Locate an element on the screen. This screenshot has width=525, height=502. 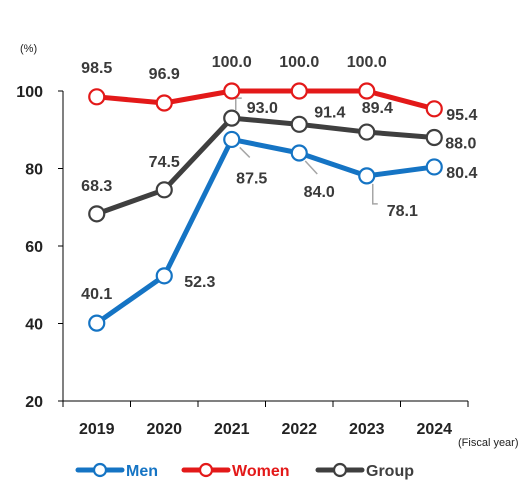
x-unit-label: (Fiscal year) is located at coordinates (488, 443).